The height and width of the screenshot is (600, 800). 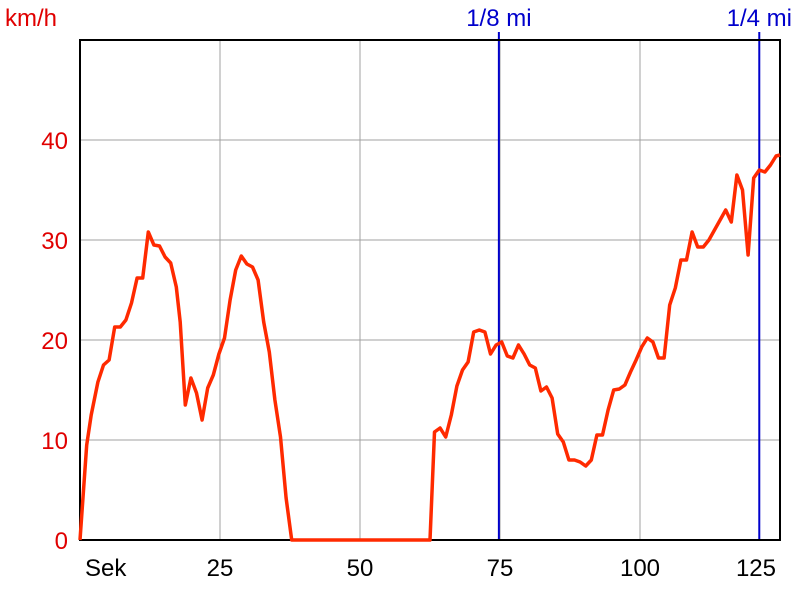 I want to click on x-tick-label-125: 125, so click(x=756, y=568).